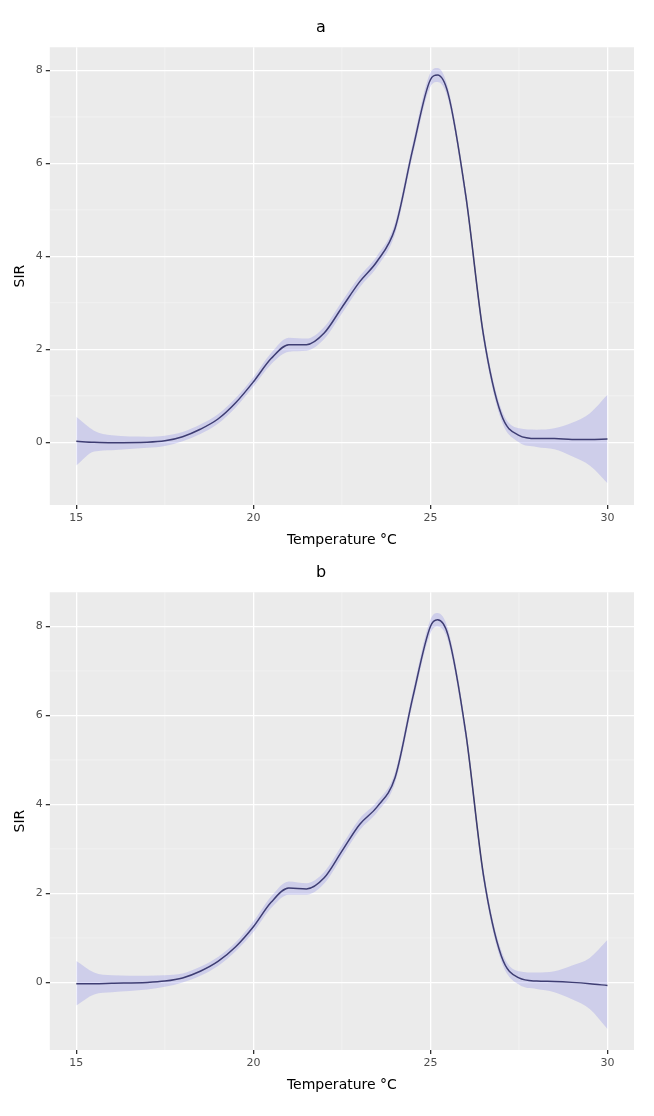 The width and height of the screenshot is (654, 1116). I want to click on chart-title: b, so click(321, 571).